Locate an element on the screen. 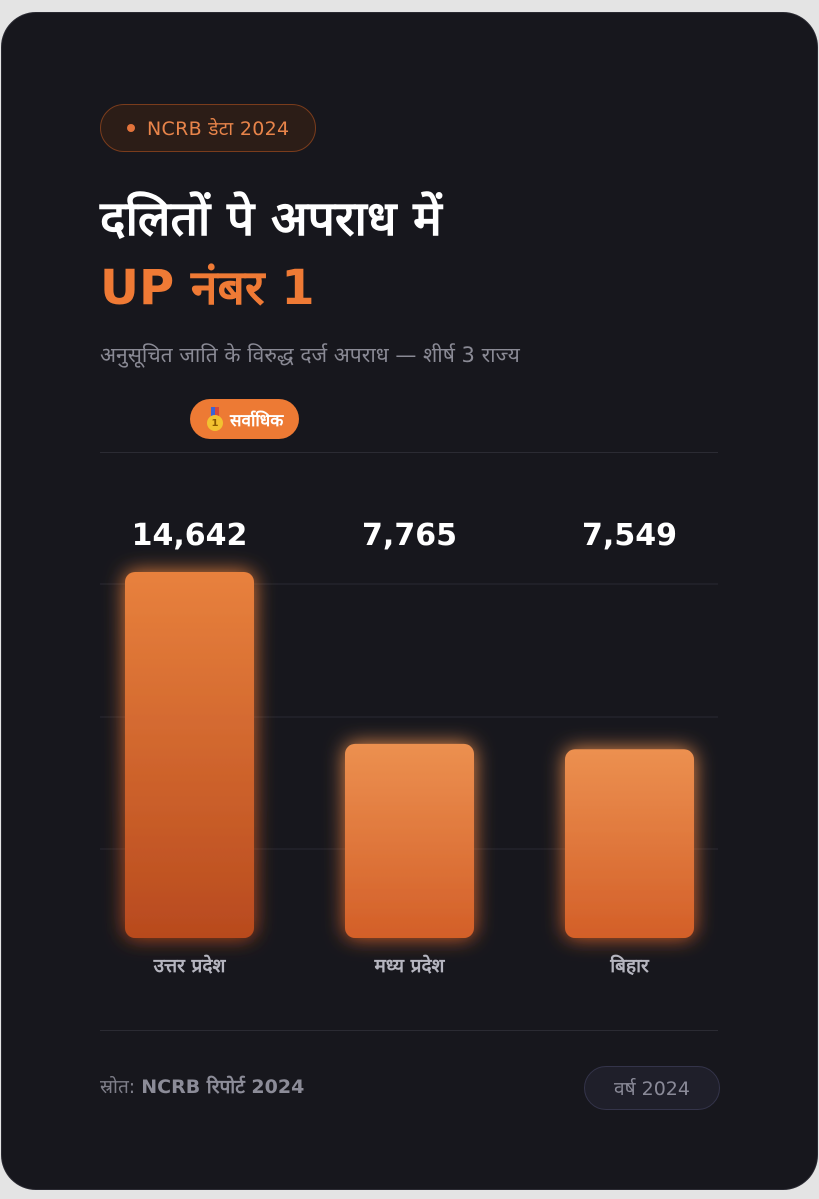 The height and width of the screenshot is (1199, 819). category-label: बिहार is located at coordinates (629, 965).